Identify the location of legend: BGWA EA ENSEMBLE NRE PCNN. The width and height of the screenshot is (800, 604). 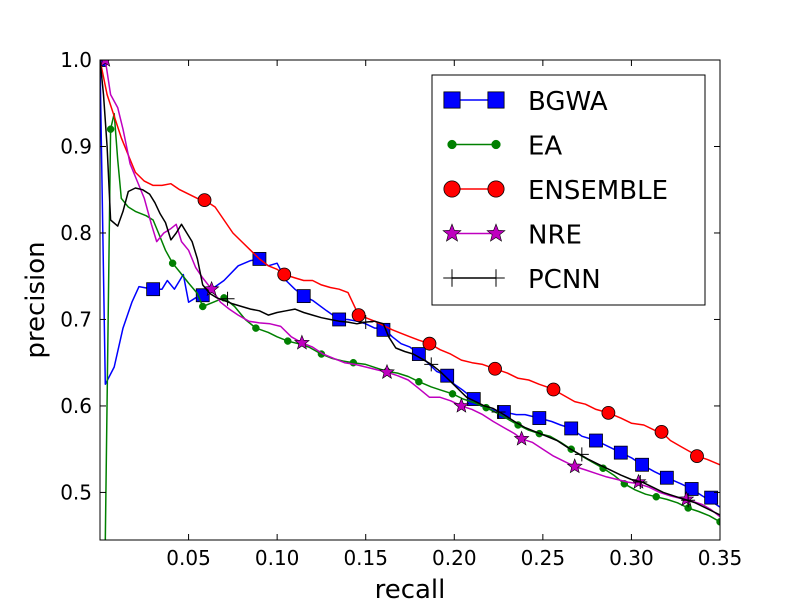
(568, 190).